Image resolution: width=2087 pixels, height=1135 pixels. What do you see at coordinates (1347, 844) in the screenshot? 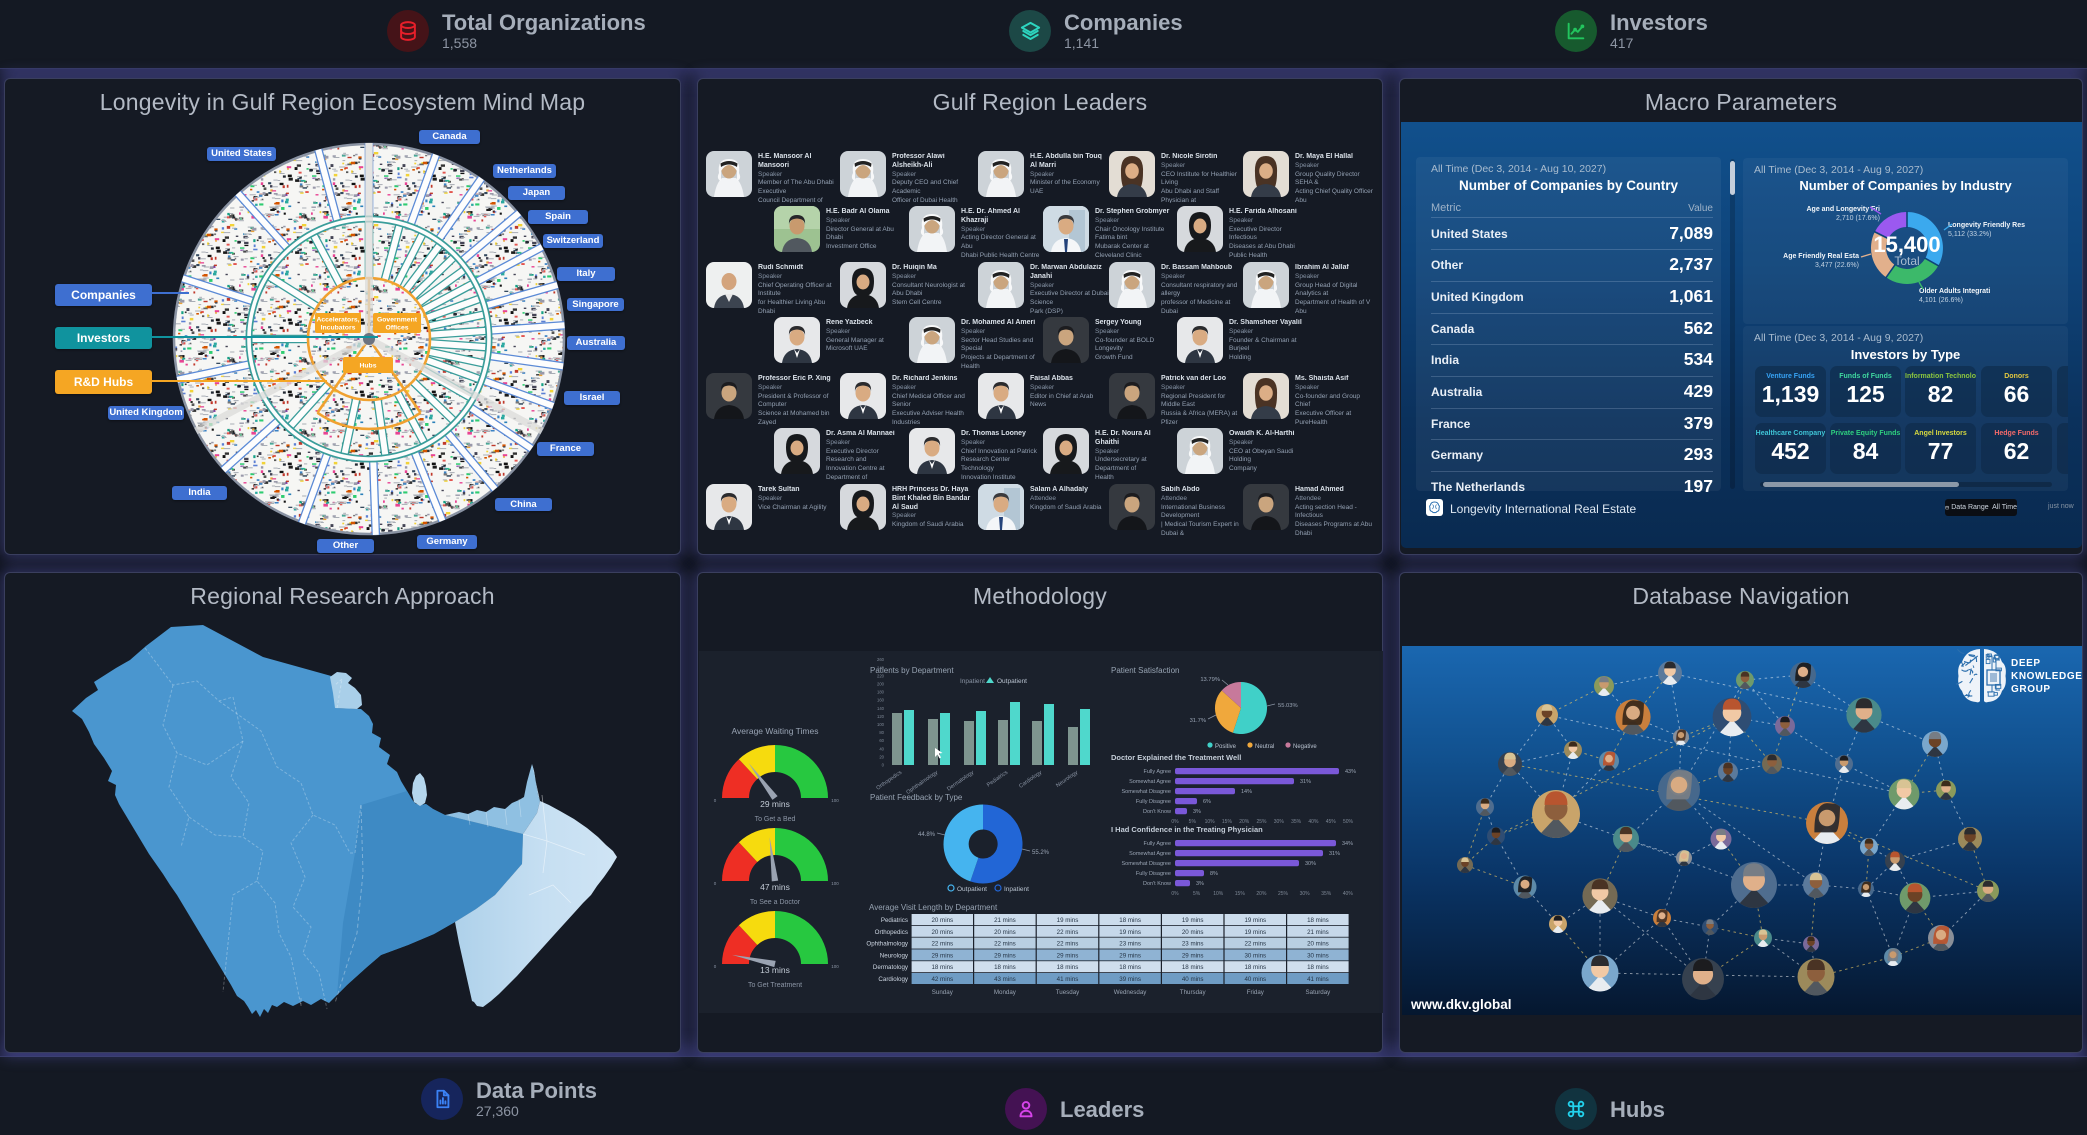
I see `svg-text: 34%` at bounding box center [1347, 844].